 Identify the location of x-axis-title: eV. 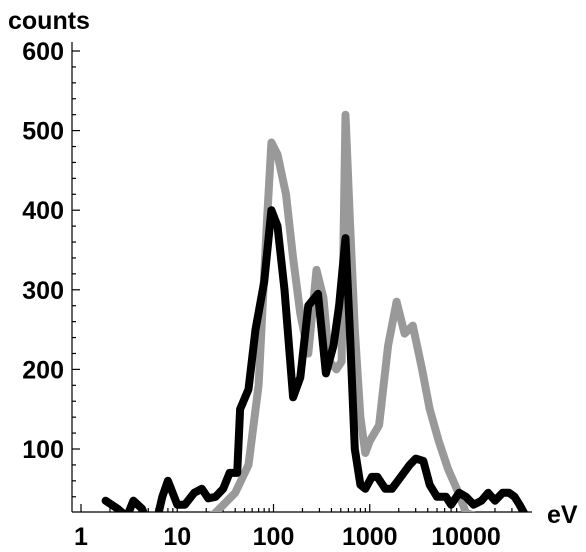
(562, 515).